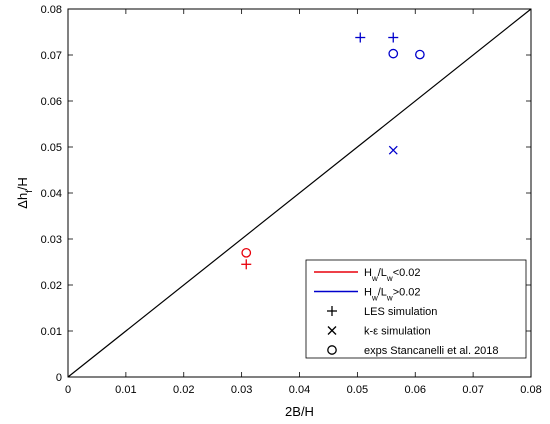 Image resolution: width=550 pixels, height=424 pixels. I want to click on x-tick-label: 0.07, so click(472, 390).